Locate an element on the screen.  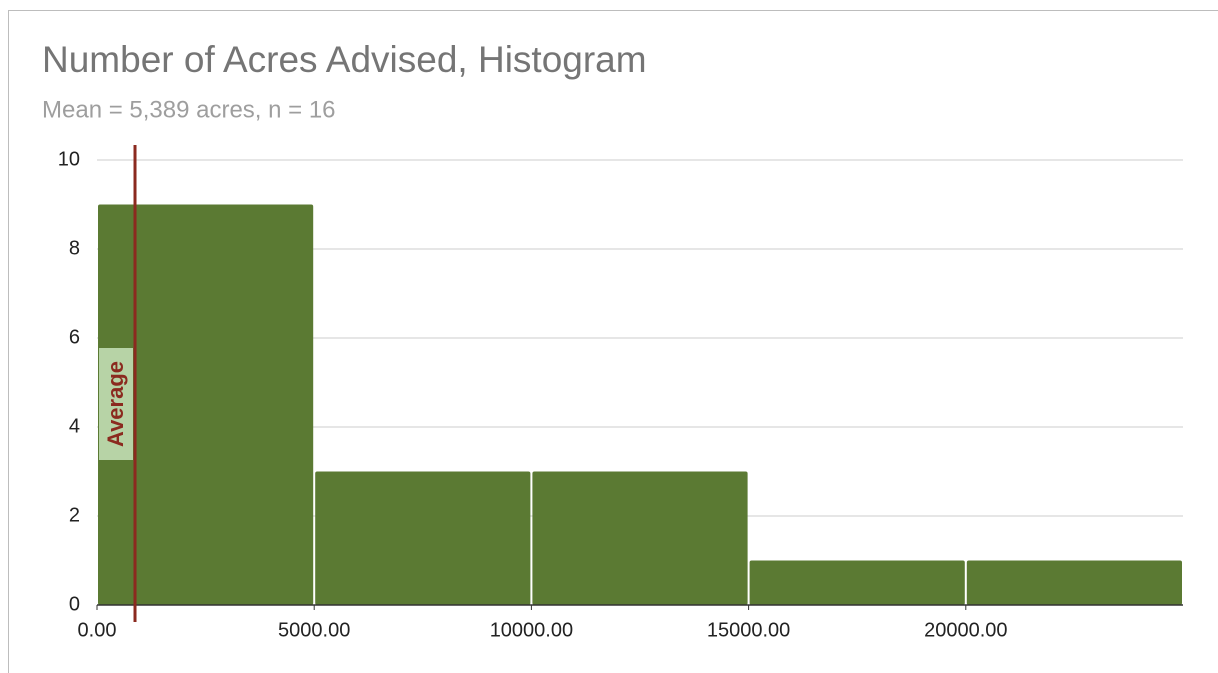
y-tick-label: 4 is located at coordinates (74, 426).